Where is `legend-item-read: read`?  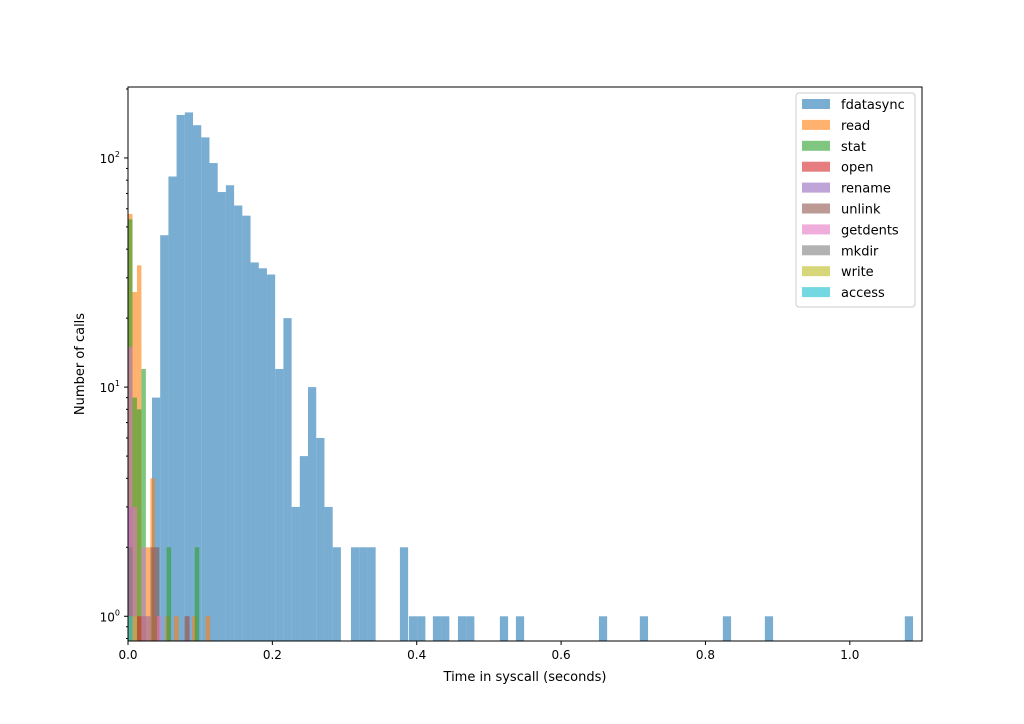 legend-item-read: read is located at coordinates (836, 126).